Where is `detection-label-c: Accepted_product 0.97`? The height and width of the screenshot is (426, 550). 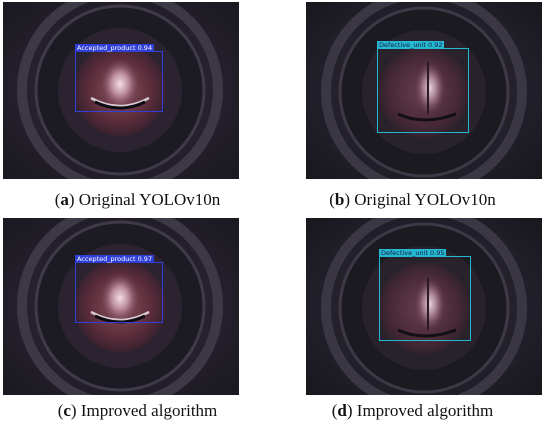
detection-label-c: Accepted_product 0.97 is located at coordinates (115, 259).